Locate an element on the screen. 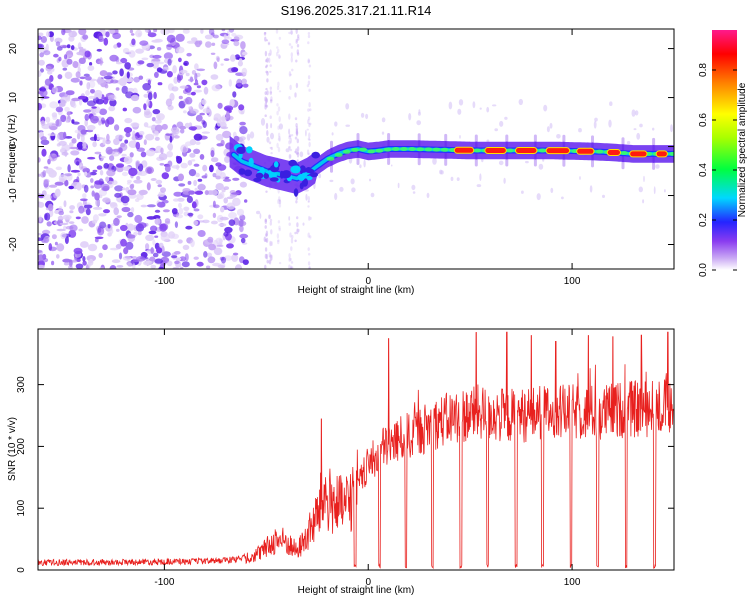 Image resolution: width=750 pixels, height=600 pixels. spectrogram-xlabel: Height of straight line (km) is located at coordinates (356, 290).